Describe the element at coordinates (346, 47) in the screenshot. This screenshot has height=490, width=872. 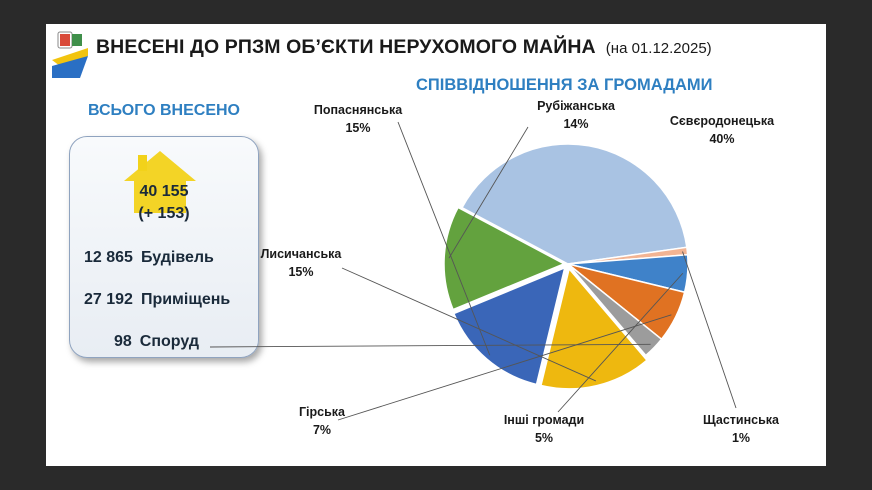
I see `page-title: ВНЕСЕНІ ДО РПЗМ ОБ’ЄКТИ НЕРУХОМОГО МАЙНА` at that location.